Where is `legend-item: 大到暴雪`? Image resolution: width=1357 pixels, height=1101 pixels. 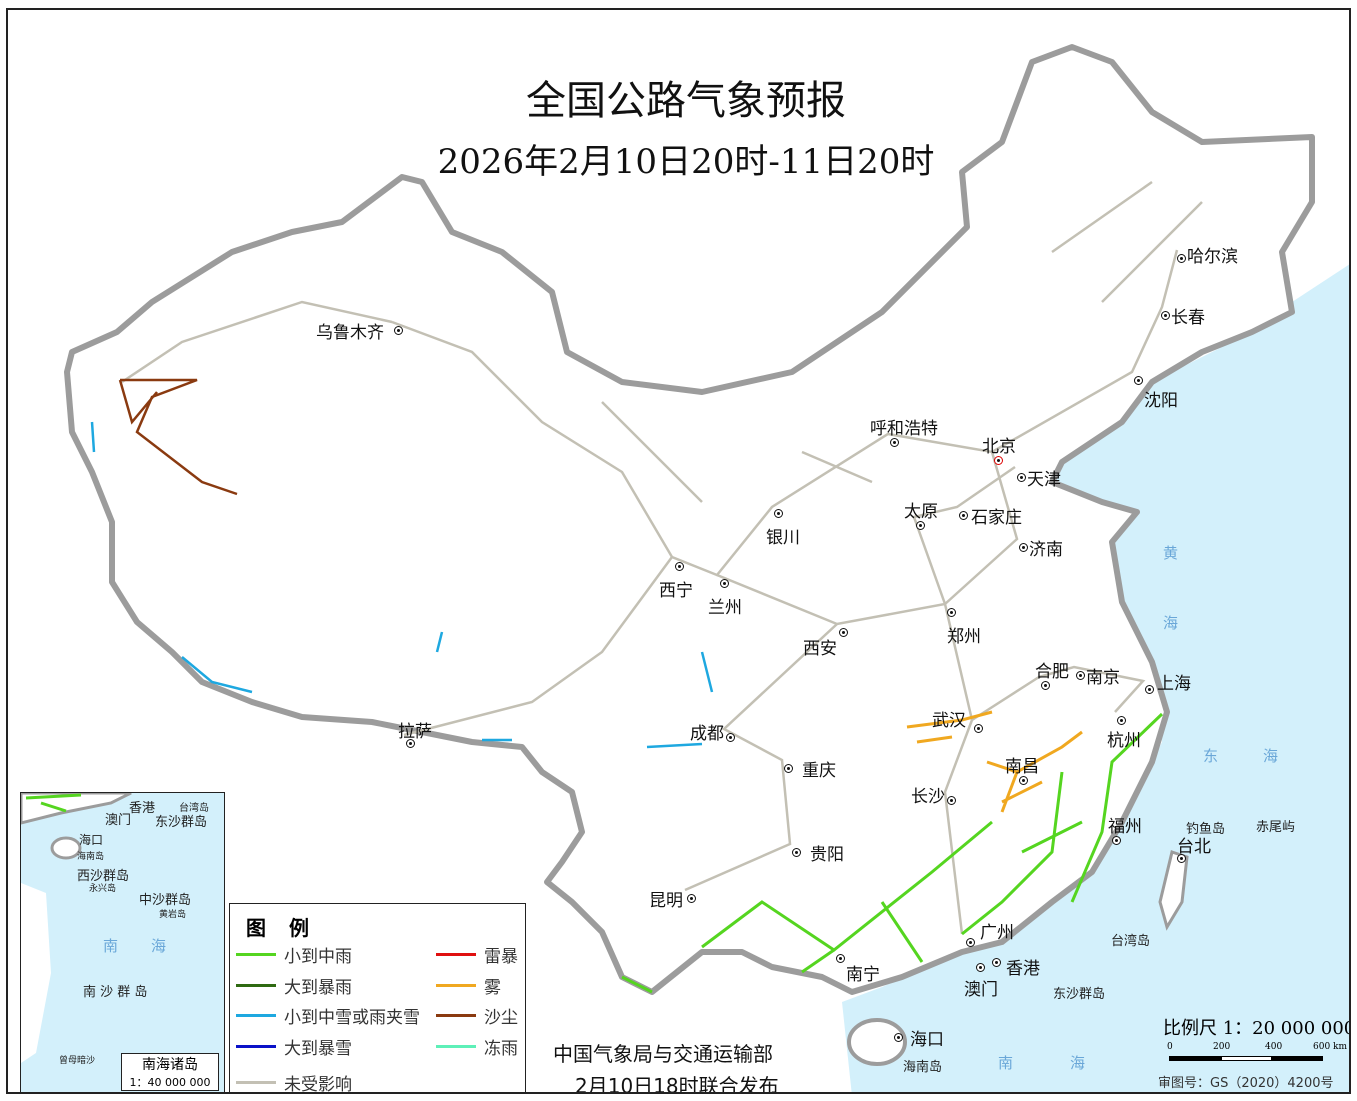 legend-item: 大到暴雪 is located at coordinates (294, 1046).